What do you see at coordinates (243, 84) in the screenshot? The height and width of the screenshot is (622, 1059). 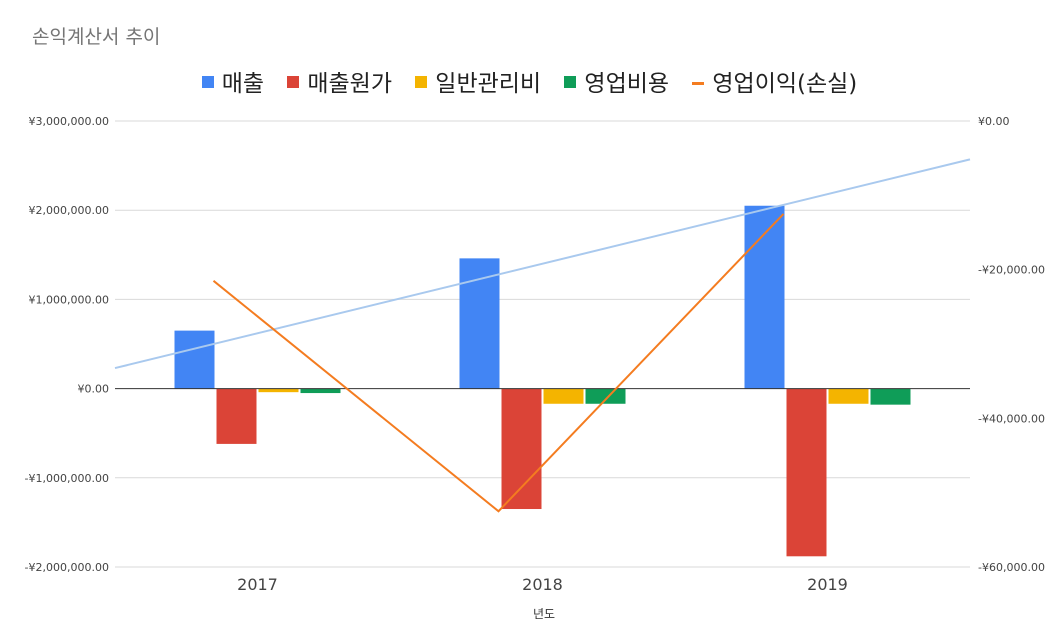 I see `legend-label-sales: 매출` at bounding box center [243, 84].